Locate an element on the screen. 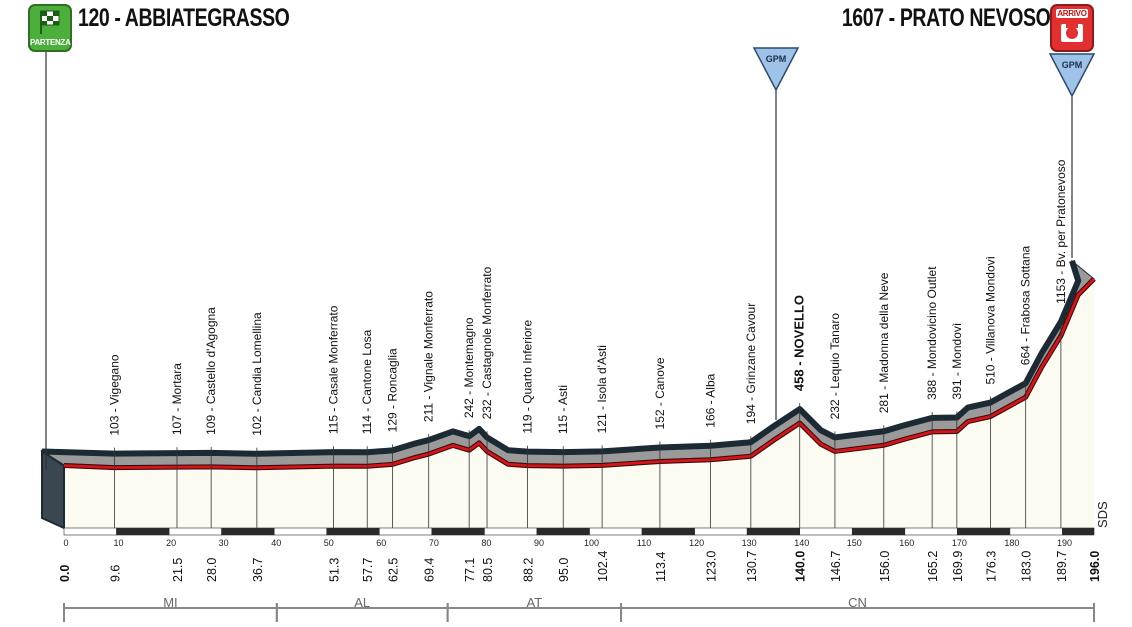 This screenshot has width=1132, height=627. km-tick-label: 180 is located at coordinates (1011, 543).